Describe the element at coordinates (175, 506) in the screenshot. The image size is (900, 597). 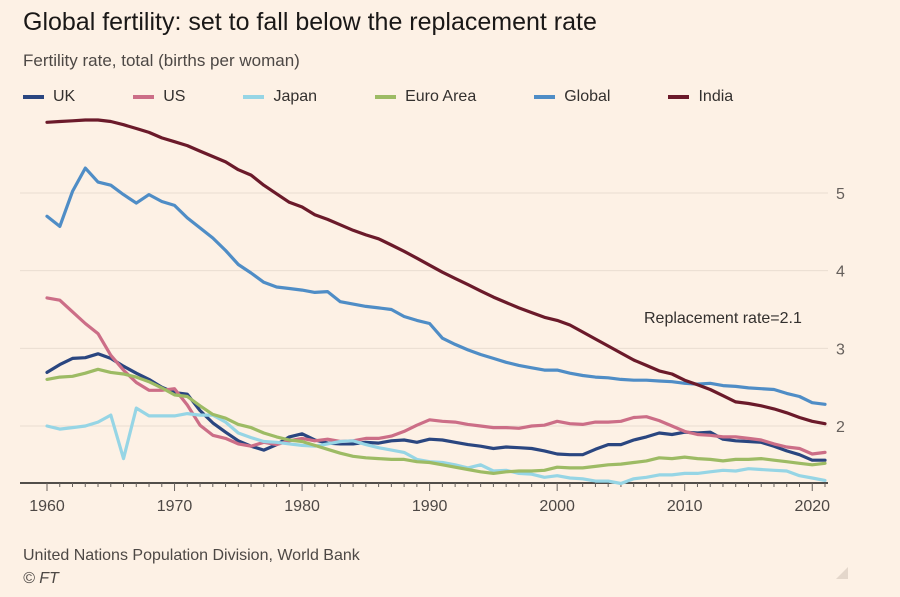
I see `x-tick-label-1970: 1970` at that location.